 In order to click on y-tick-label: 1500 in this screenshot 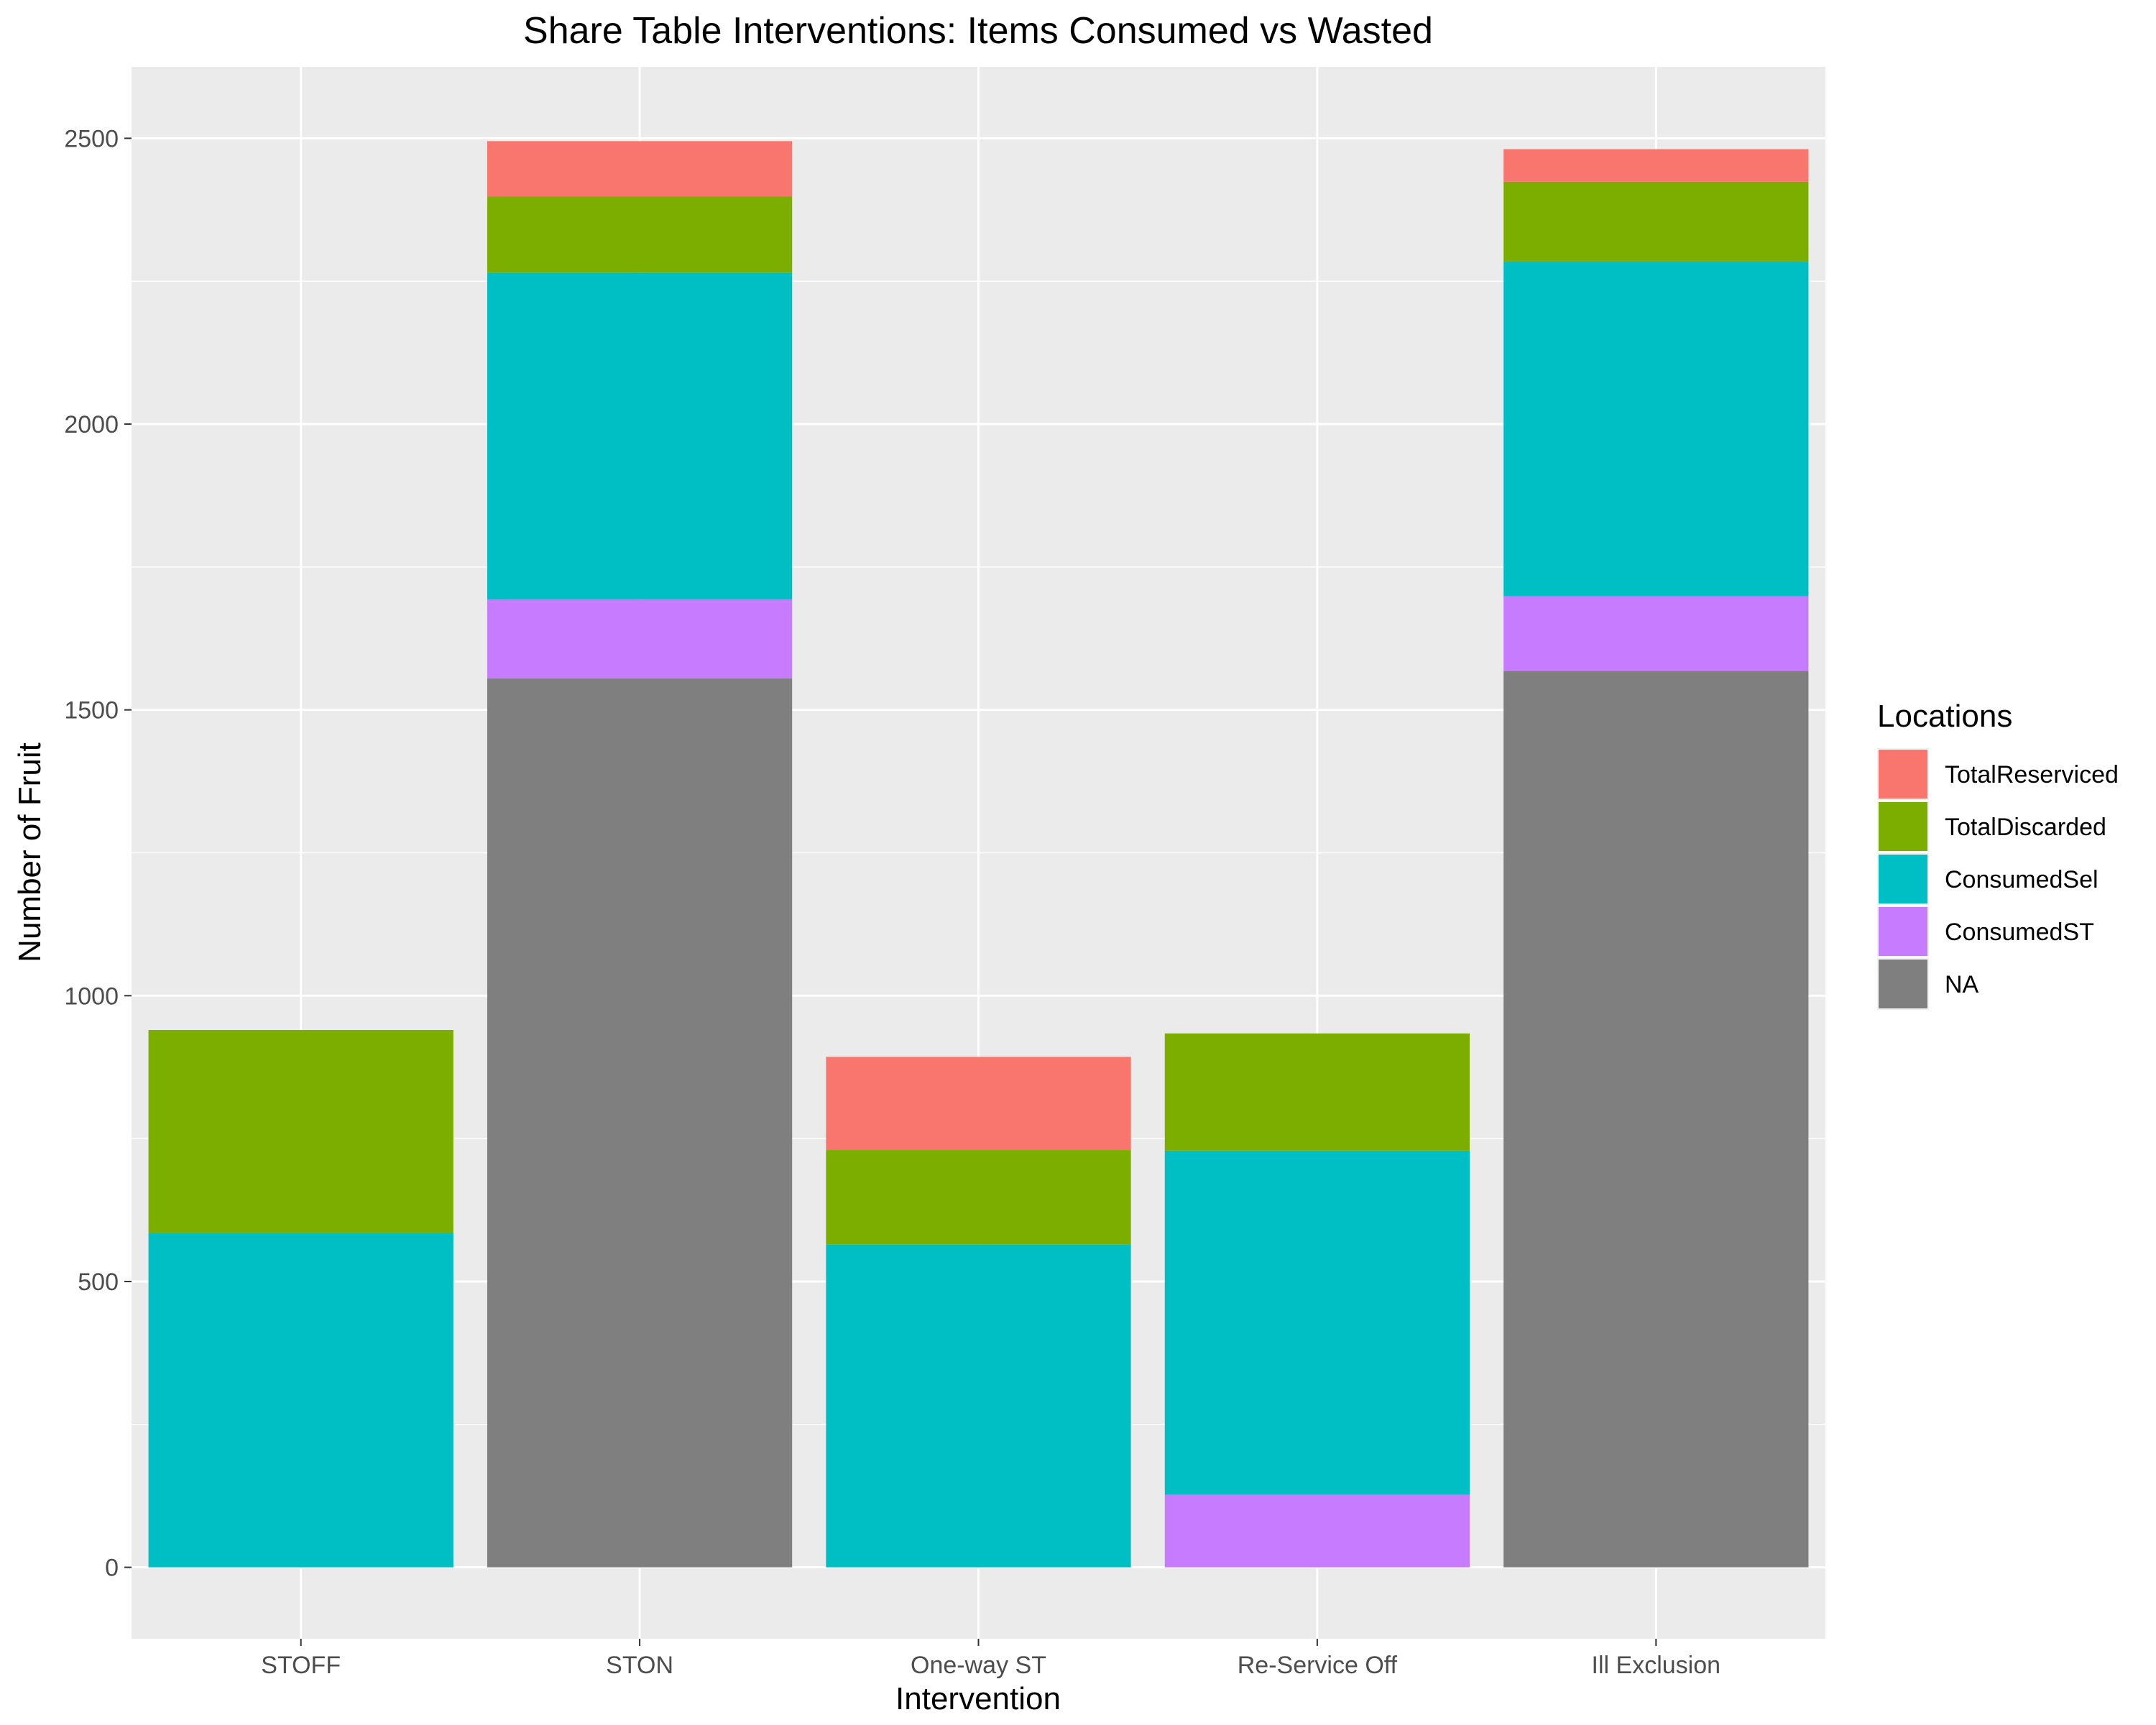, I will do `click(91, 710)`.